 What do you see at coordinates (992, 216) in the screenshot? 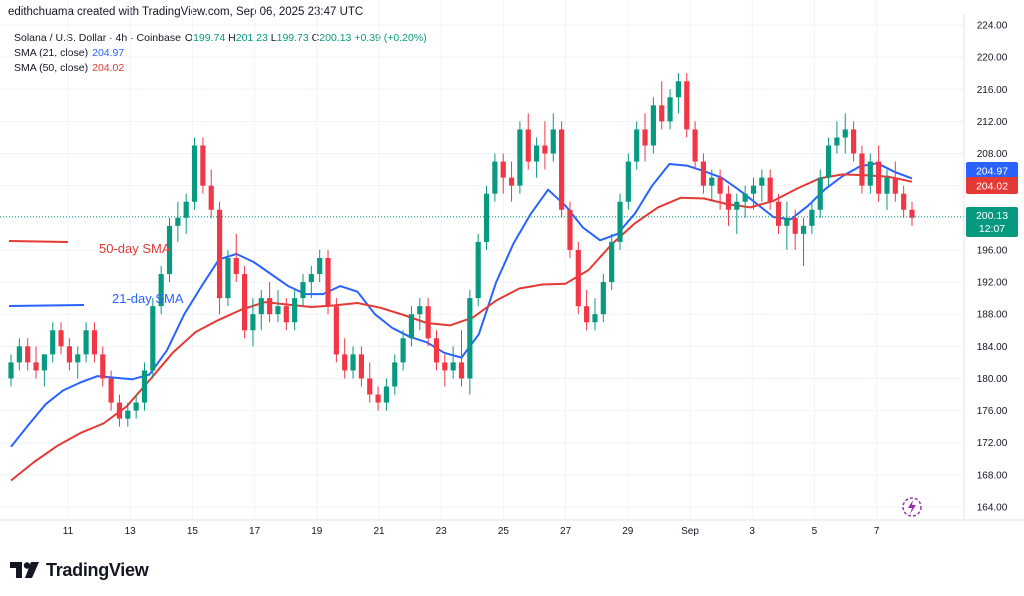
I see `last-price-tag-text: 200.13` at bounding box center [992, 216].